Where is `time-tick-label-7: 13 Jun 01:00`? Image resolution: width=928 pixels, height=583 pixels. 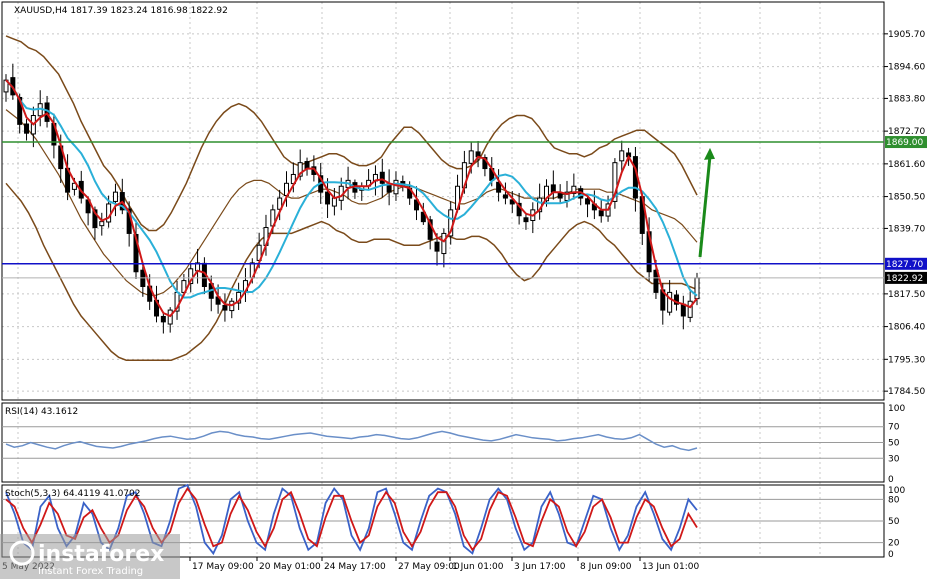 time-tick-label-7: 13 Jun 01:00 is located at coordinates (670, 567).